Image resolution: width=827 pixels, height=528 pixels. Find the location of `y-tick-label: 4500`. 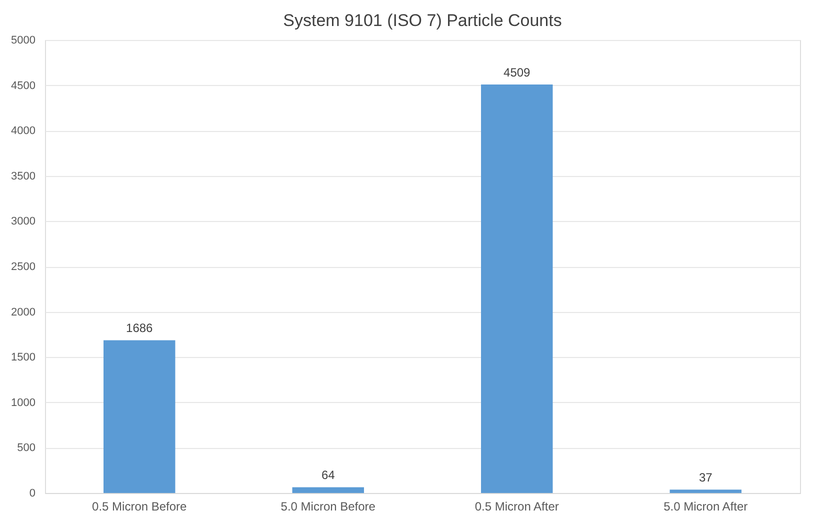

y-tick-label: 4500 is located at coordinates (23, 86).